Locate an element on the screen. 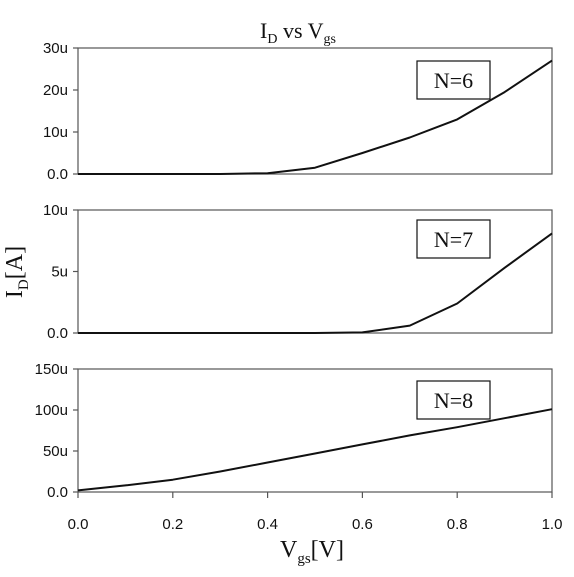 The width and height of the screenshot is (574, 577). chart-title-mid: vs V is located at coordinates (300, 30).